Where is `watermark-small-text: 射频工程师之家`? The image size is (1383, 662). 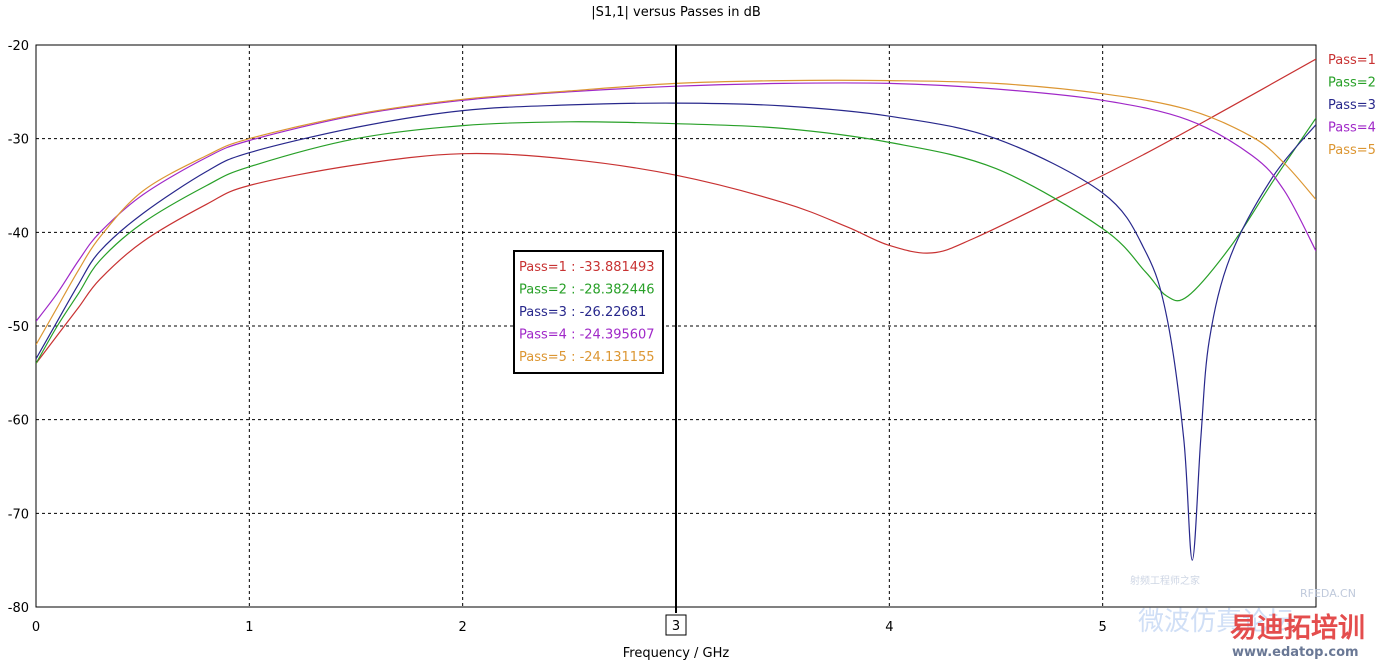 watermark-small-text: 射频工程师之家 is located at coordinates (1165, 580).